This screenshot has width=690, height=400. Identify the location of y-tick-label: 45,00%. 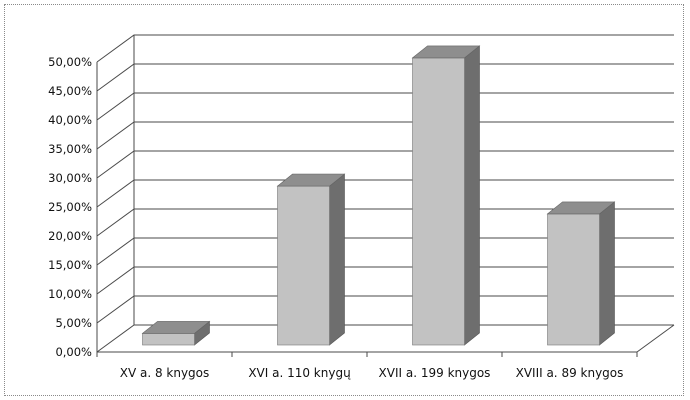
(70, 91).